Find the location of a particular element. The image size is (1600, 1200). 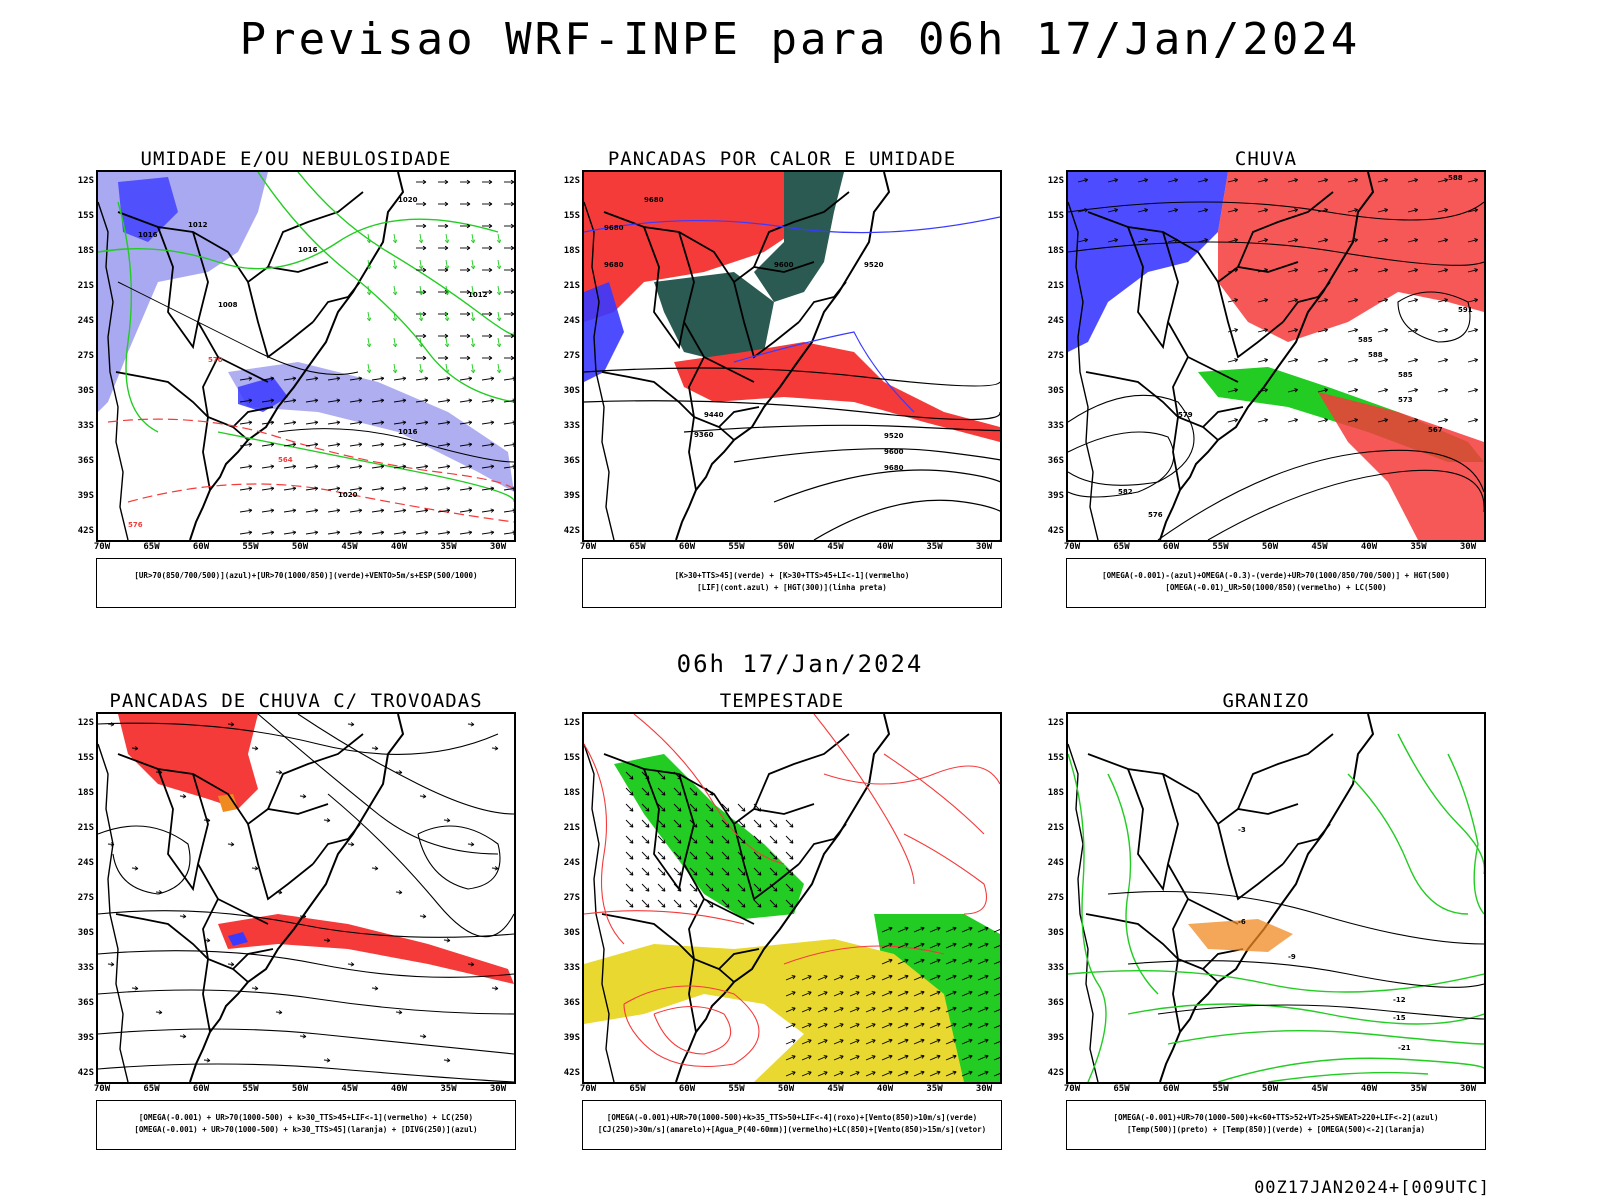

divergence-blue is located at coordinates (238, 939).